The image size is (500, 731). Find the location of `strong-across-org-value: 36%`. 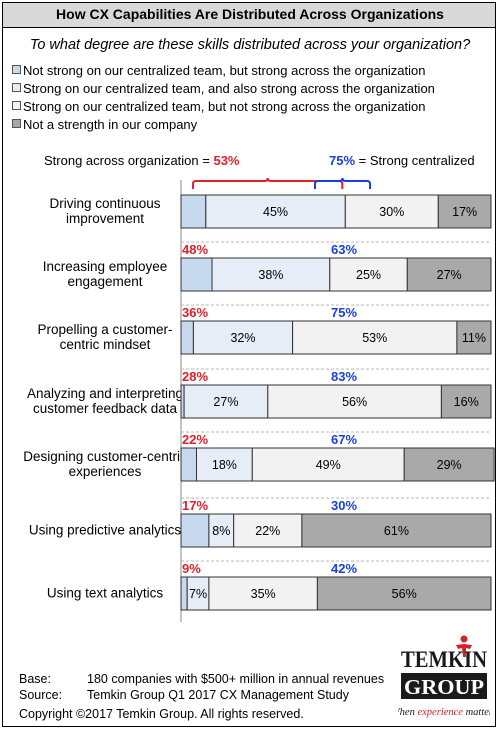

strong-across-org-value: 36% is located at coordinates (195, 312).